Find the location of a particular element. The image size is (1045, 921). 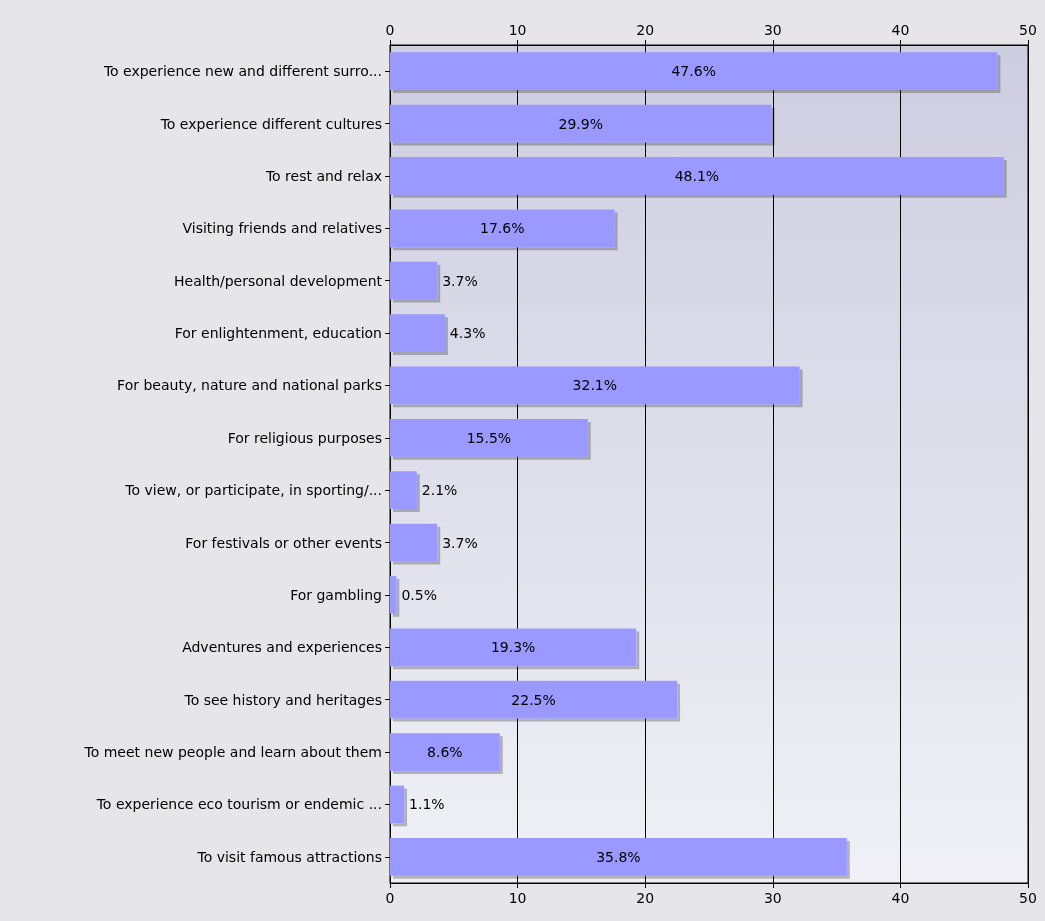

y-tick-label: To see history and heritages is located at coordinates (282, 699).